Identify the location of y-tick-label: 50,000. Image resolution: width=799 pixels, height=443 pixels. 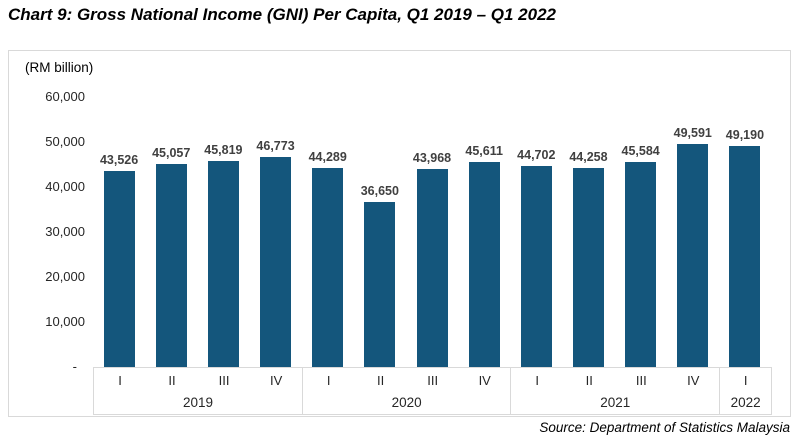
(65, 141).